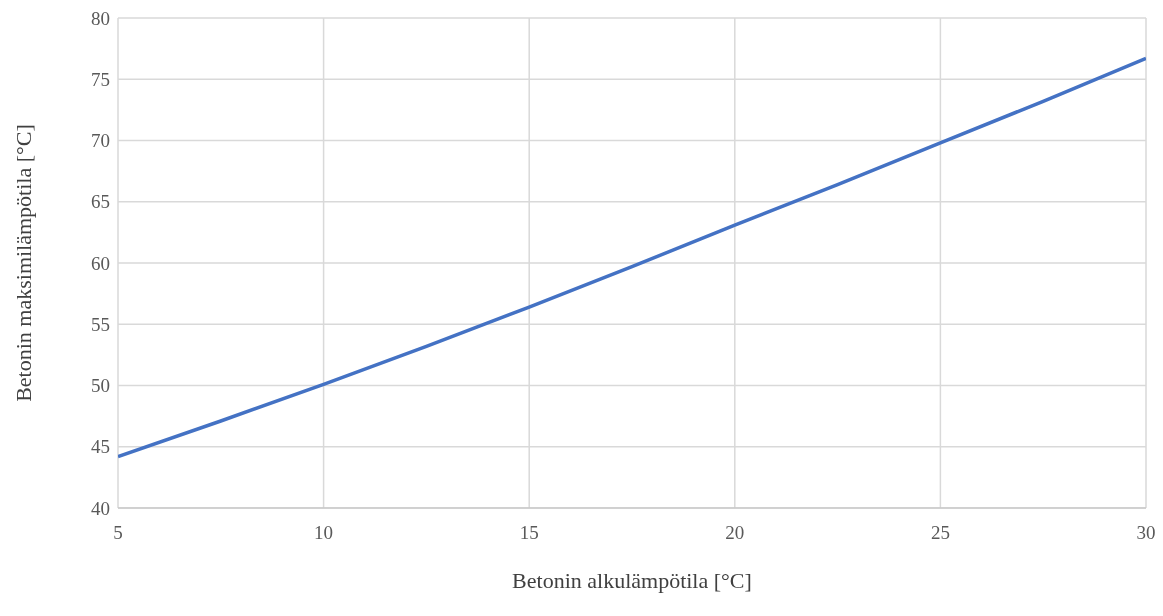  I want to click on y-tick-label: 45, so click(100, 447).